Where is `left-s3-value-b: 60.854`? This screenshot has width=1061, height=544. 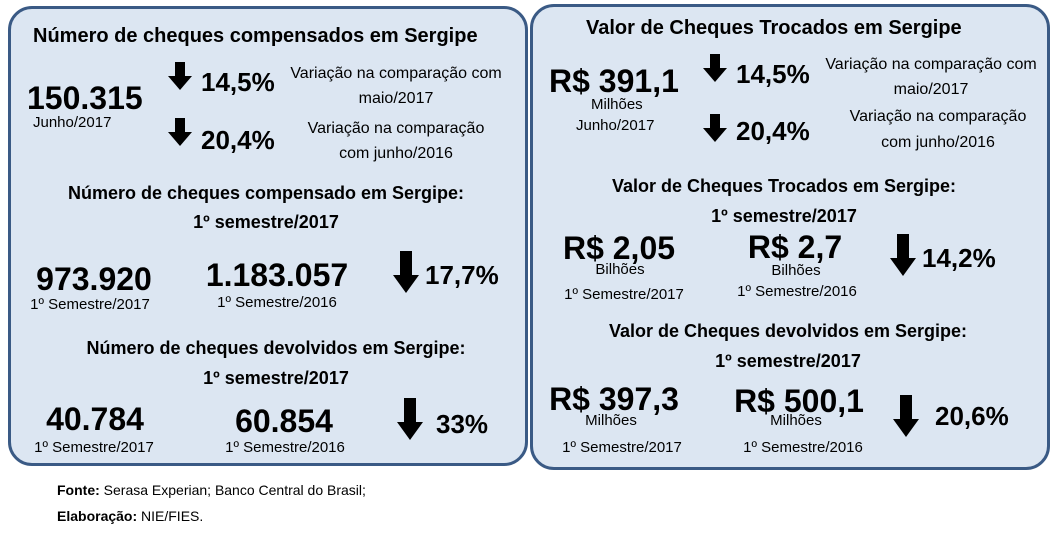
left-s3-value-b: 60.854 is located at coordinates (284, 421).